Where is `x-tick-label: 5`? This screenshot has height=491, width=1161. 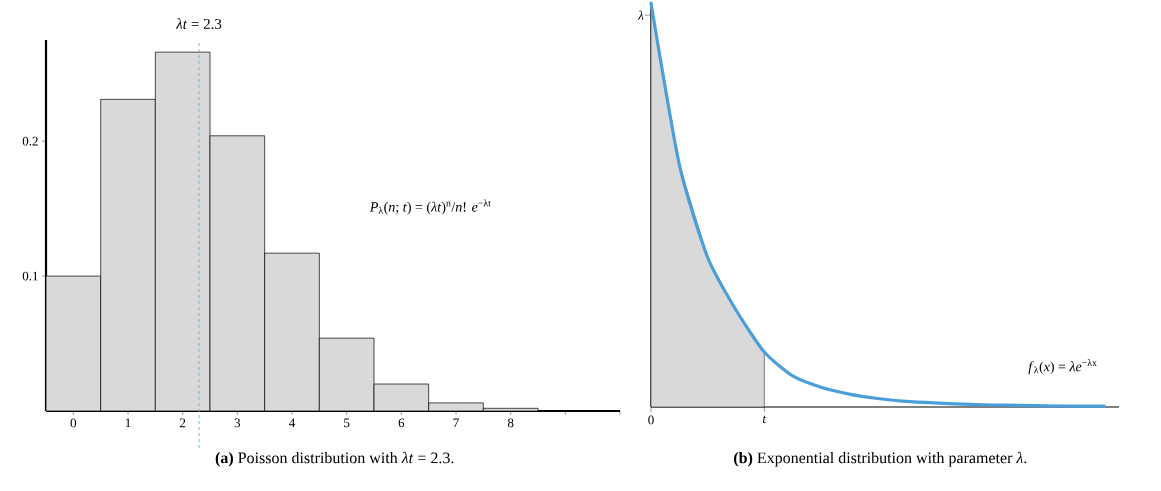 x-tick-label: 5 is located at coordinates (347, 423).